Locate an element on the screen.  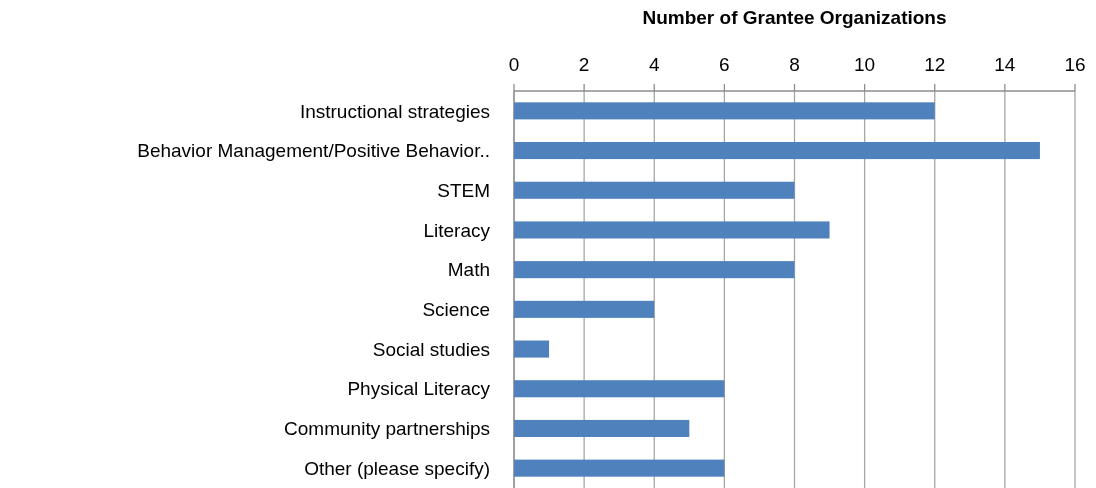
y-tick-label: Science is located at coordinates (456, 309).